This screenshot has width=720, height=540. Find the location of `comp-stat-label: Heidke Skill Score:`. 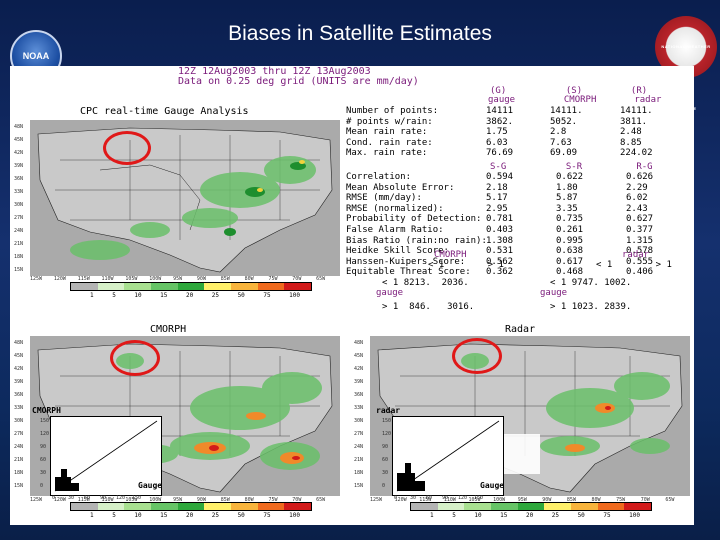

comp-stat-label: Heidke Skill Score: is located at coordinates (397, 251).